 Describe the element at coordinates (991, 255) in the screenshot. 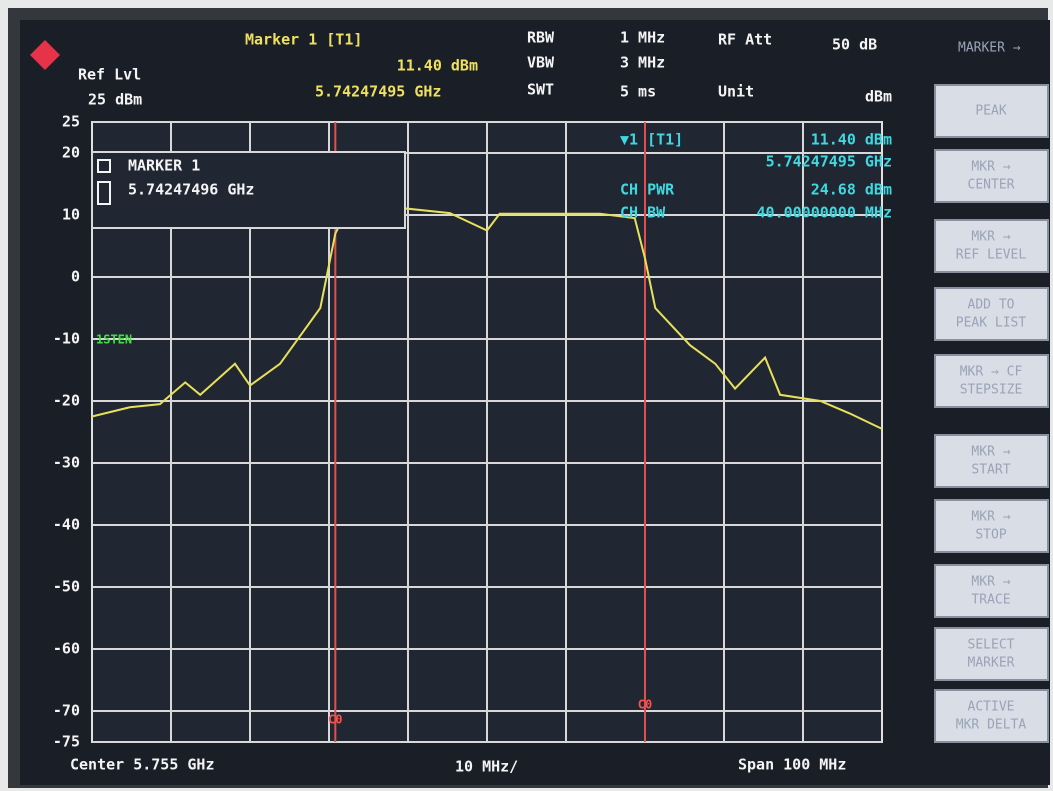

I see `softkey-label: REF LEVEL` at that location.